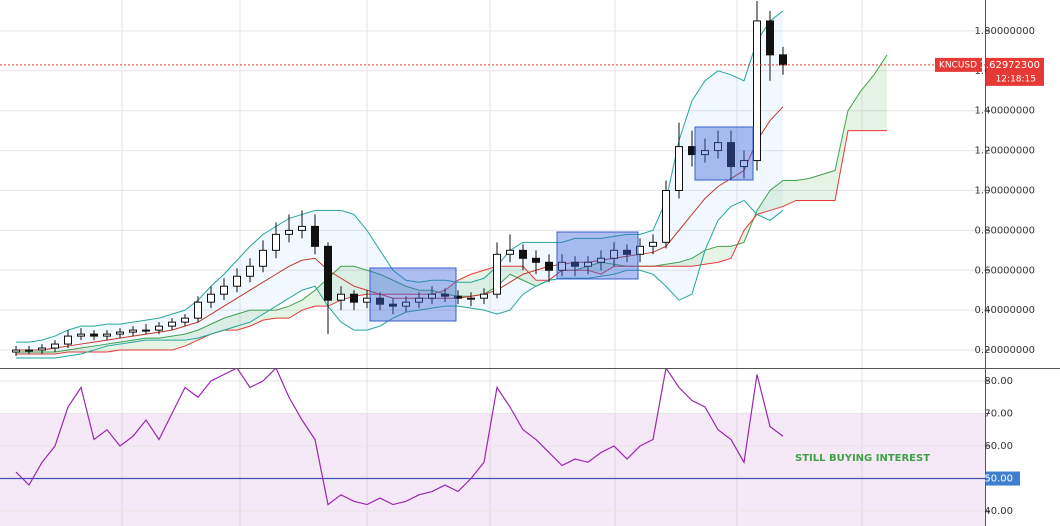 The width and height of the screenshot is (1060, 526). Describe the element at coordinates (1005, 350) in the screenshot. I see `y-tick-label: 0.20000000` at that location.